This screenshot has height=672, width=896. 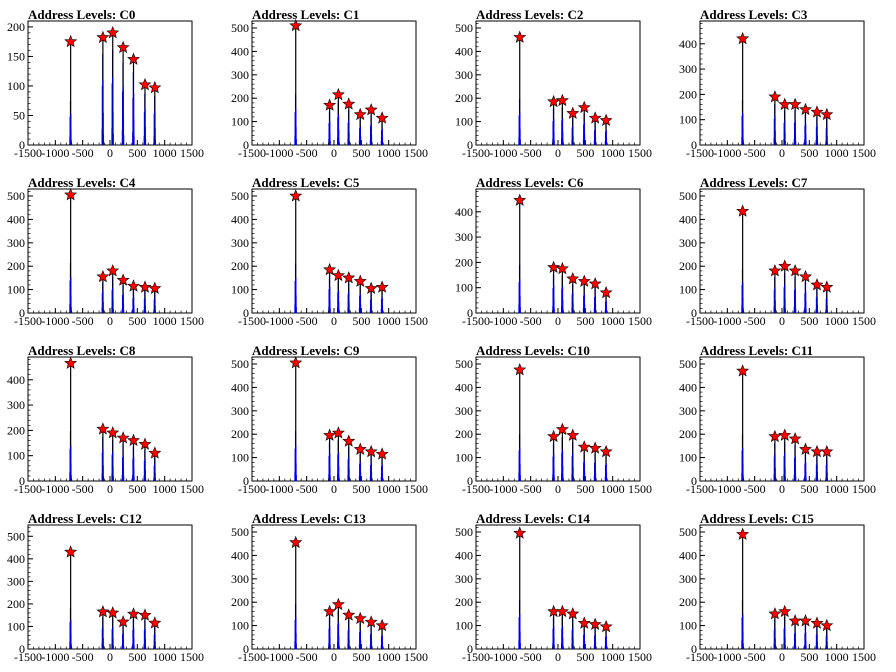 I want to click on chart-title: Address Levels: C11, so click(x=757, y=350).